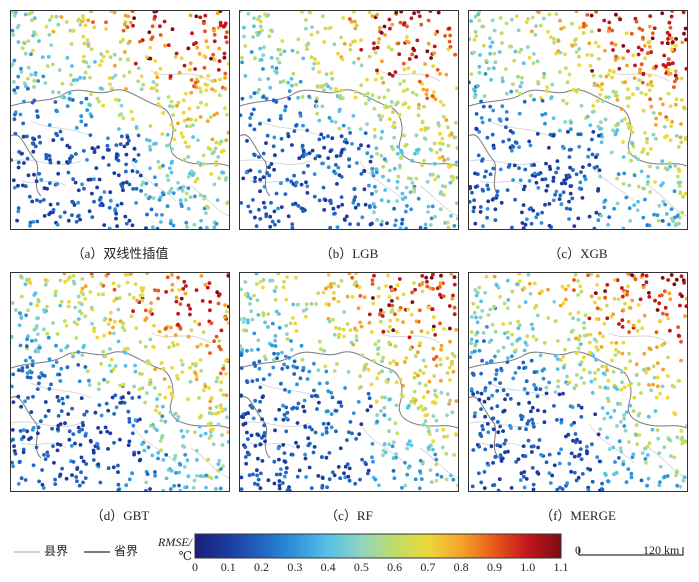 The image size is (699, 582). What do you see at coordinates (428, 567) in the screenshot?
I see `colorbar-tick-label: 0.7` at bounding box center [428, 567].